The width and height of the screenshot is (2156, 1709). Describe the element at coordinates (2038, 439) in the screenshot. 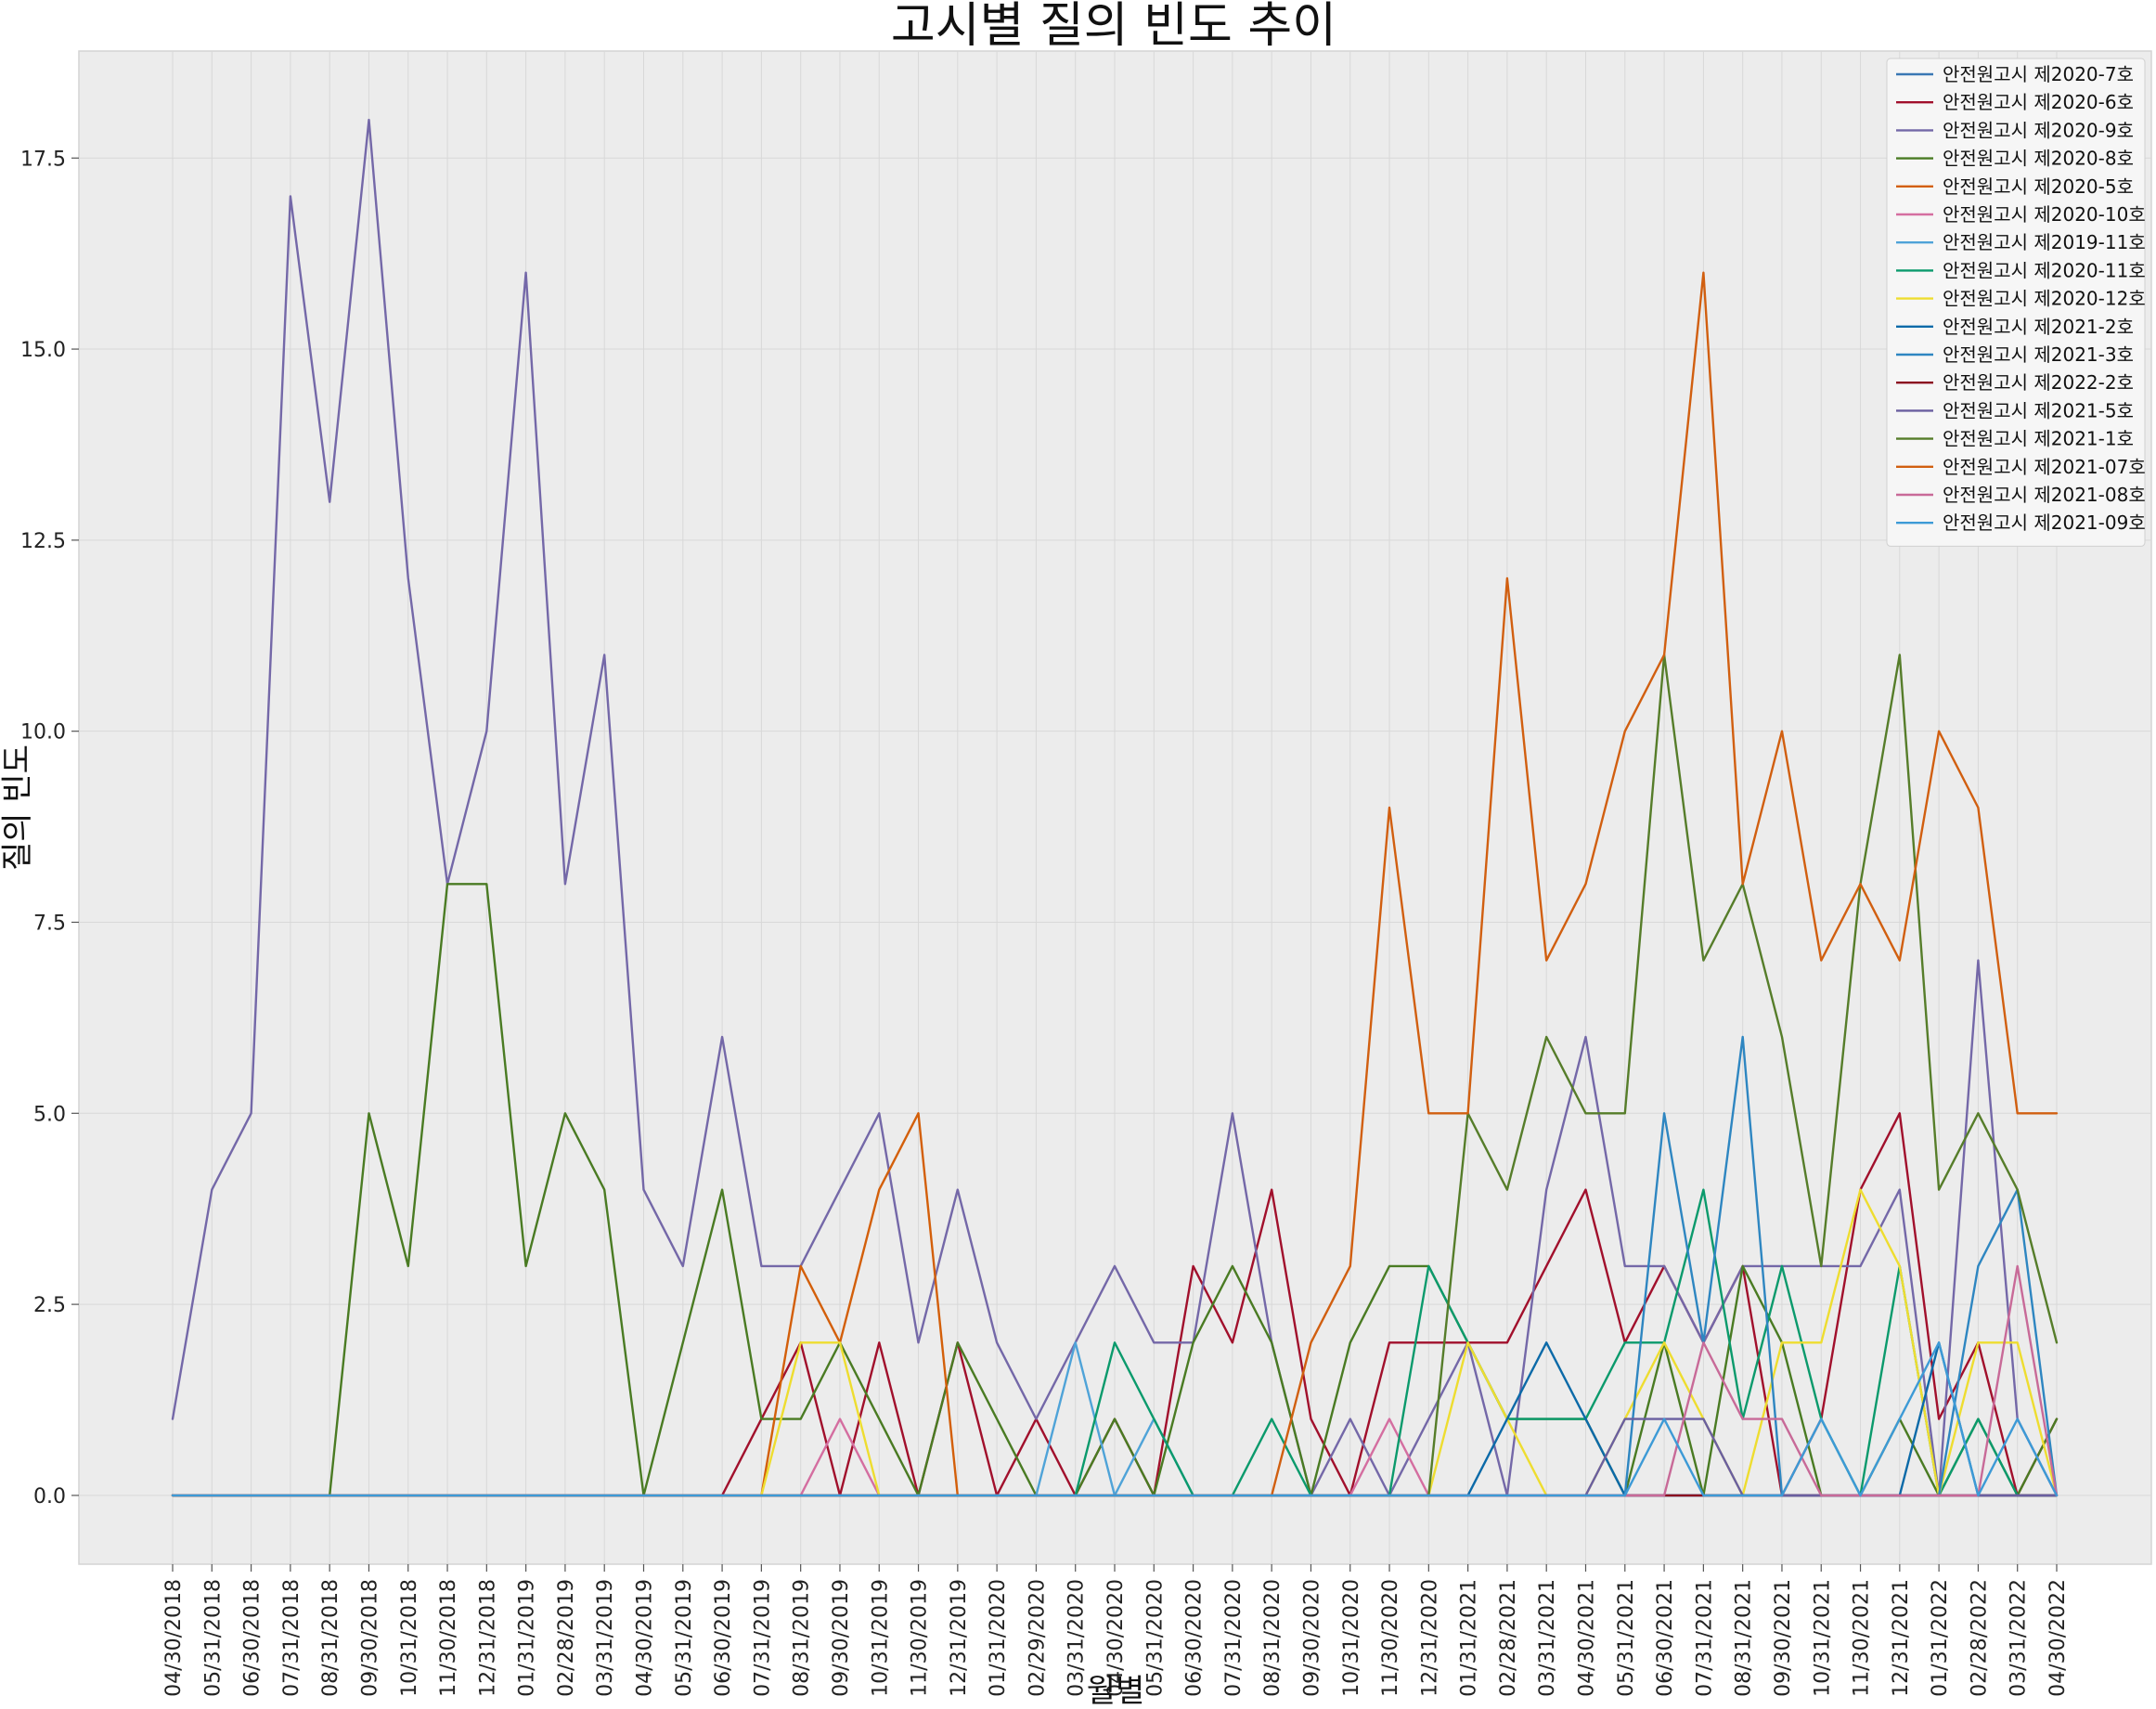

I see `legend-label: 안전원고시 제2021-1호` at that location.